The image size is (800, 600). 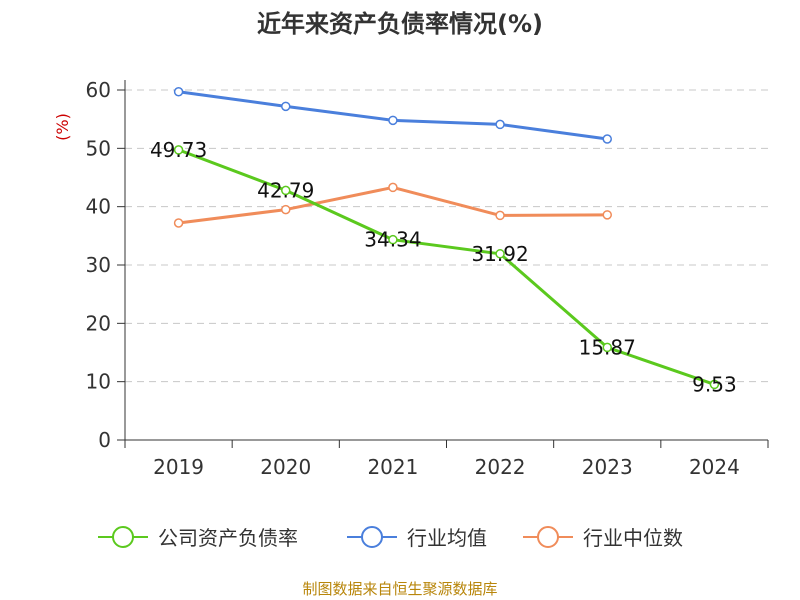 I want to click on legend: 公司资产负债率 行业均值 行业中位数, so click(x=390, y=538).